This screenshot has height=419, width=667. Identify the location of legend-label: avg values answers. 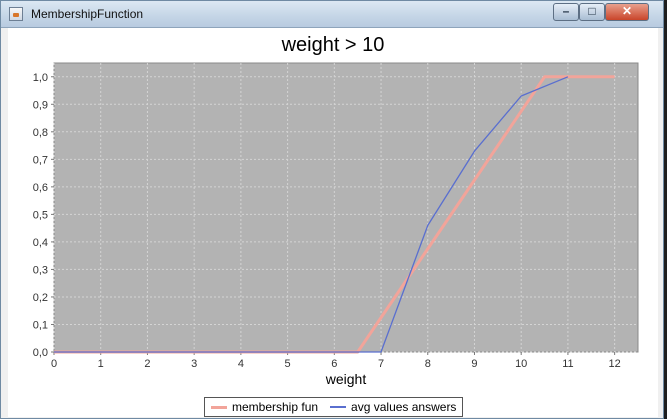
(404, 407).